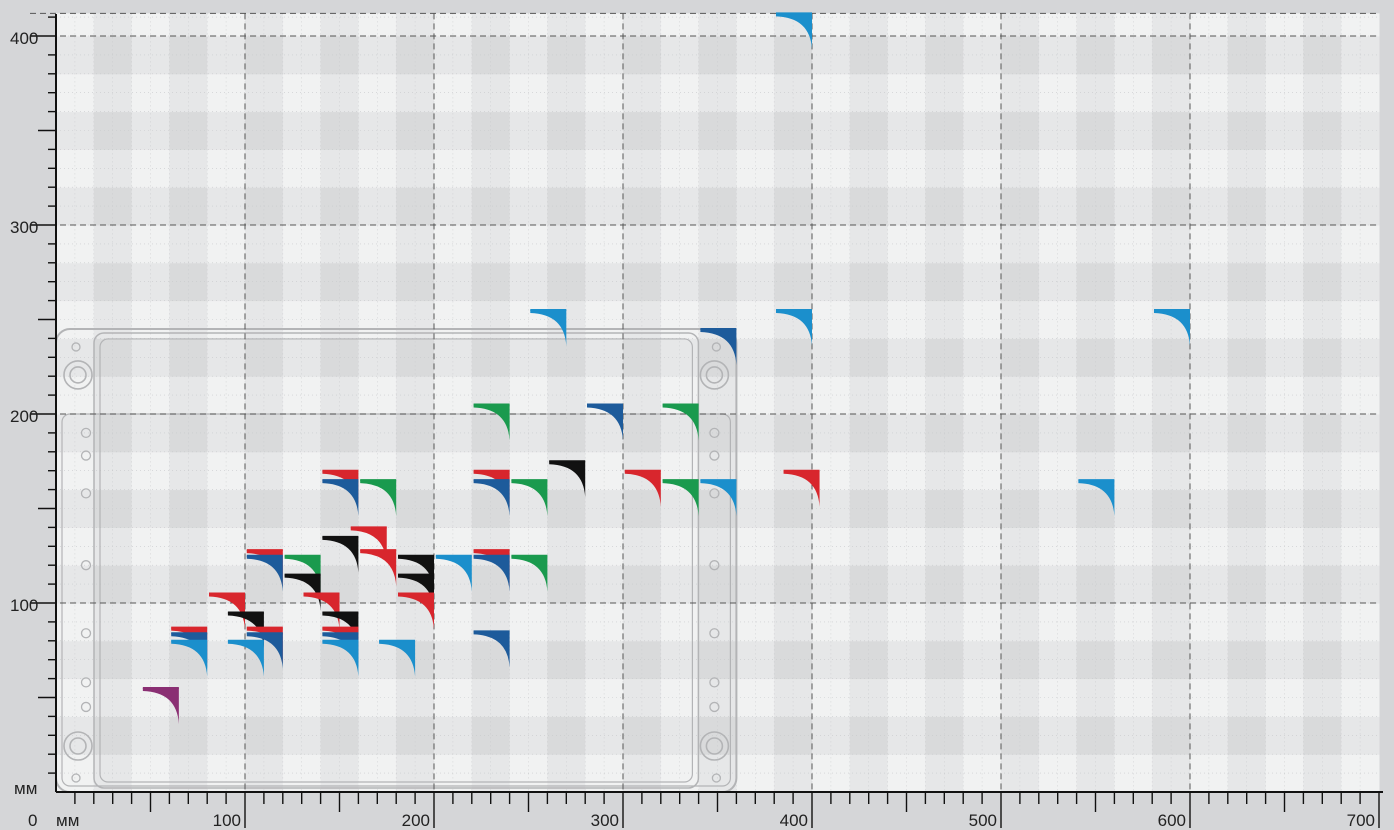  What do you see at coordinates (794, 820) in the screenshot?
I see `x-tick-label: 400` at bounding box center [794, 820].